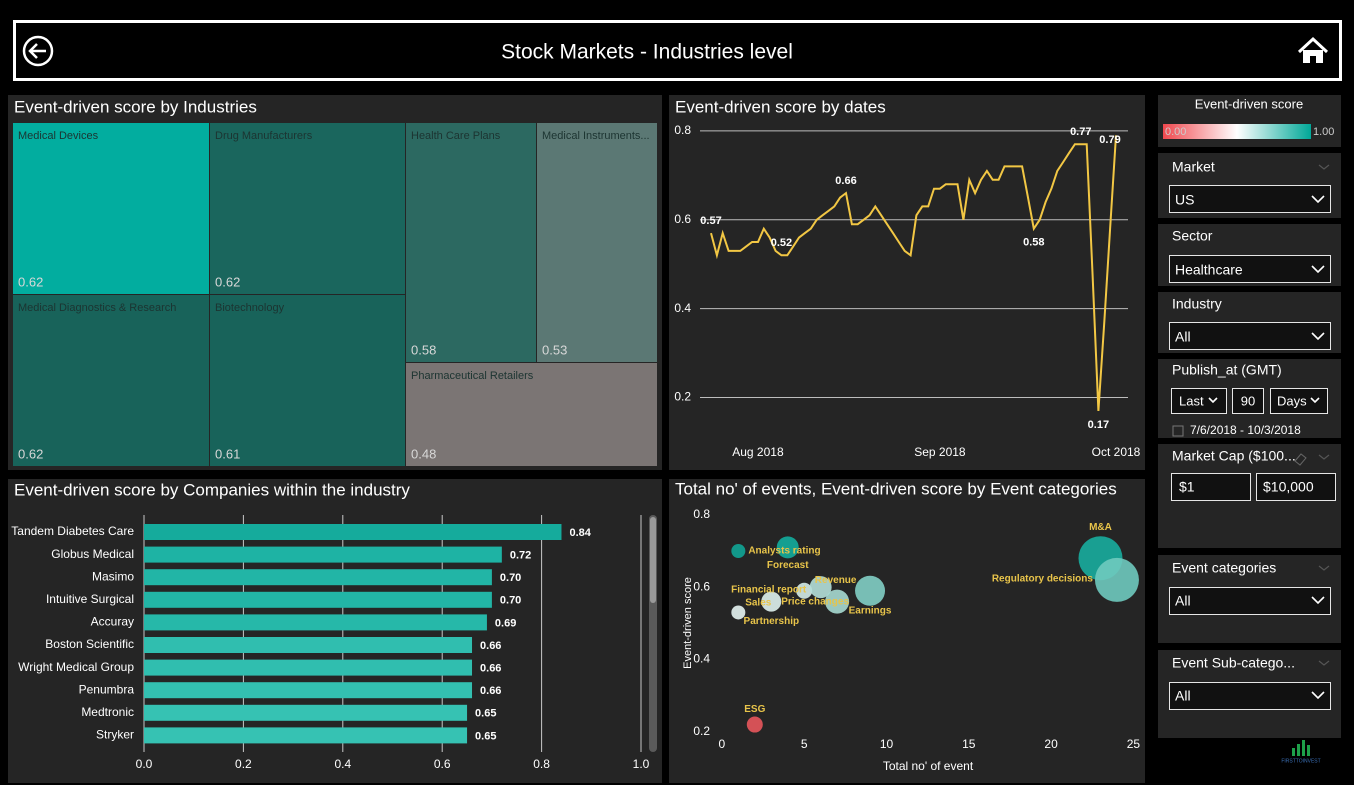 This screenshot has width=1354, height=785. I want to click on point-label: Sales, so click(758, 602).